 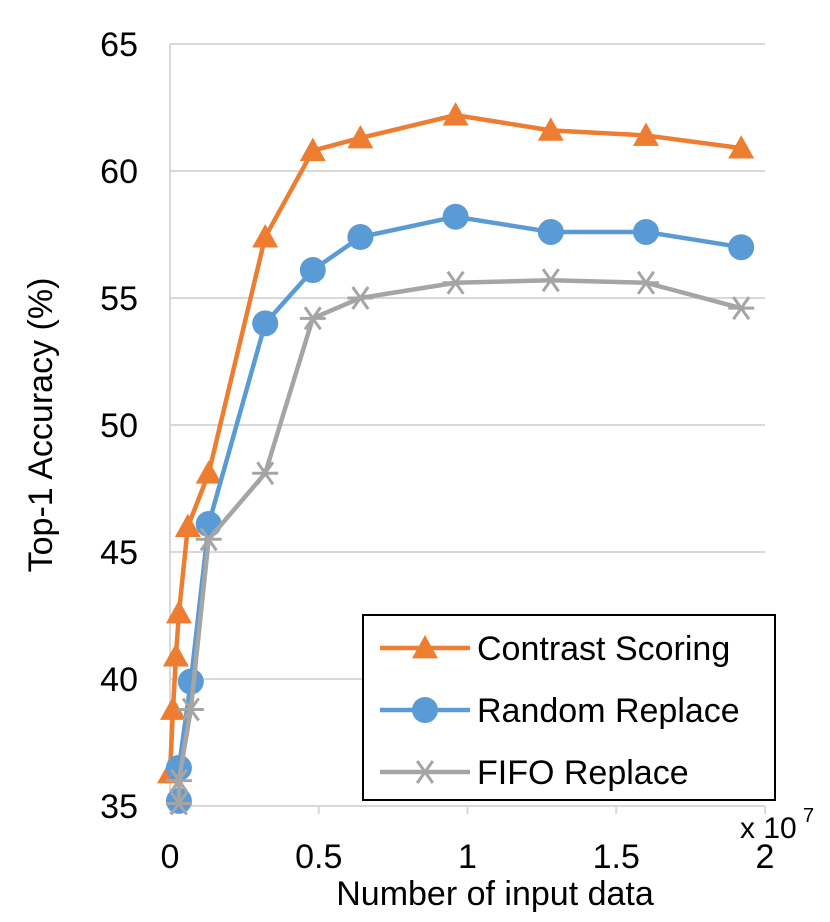 I want to click on legend-label: Contrast Scoring, so click(x=603, y=649).